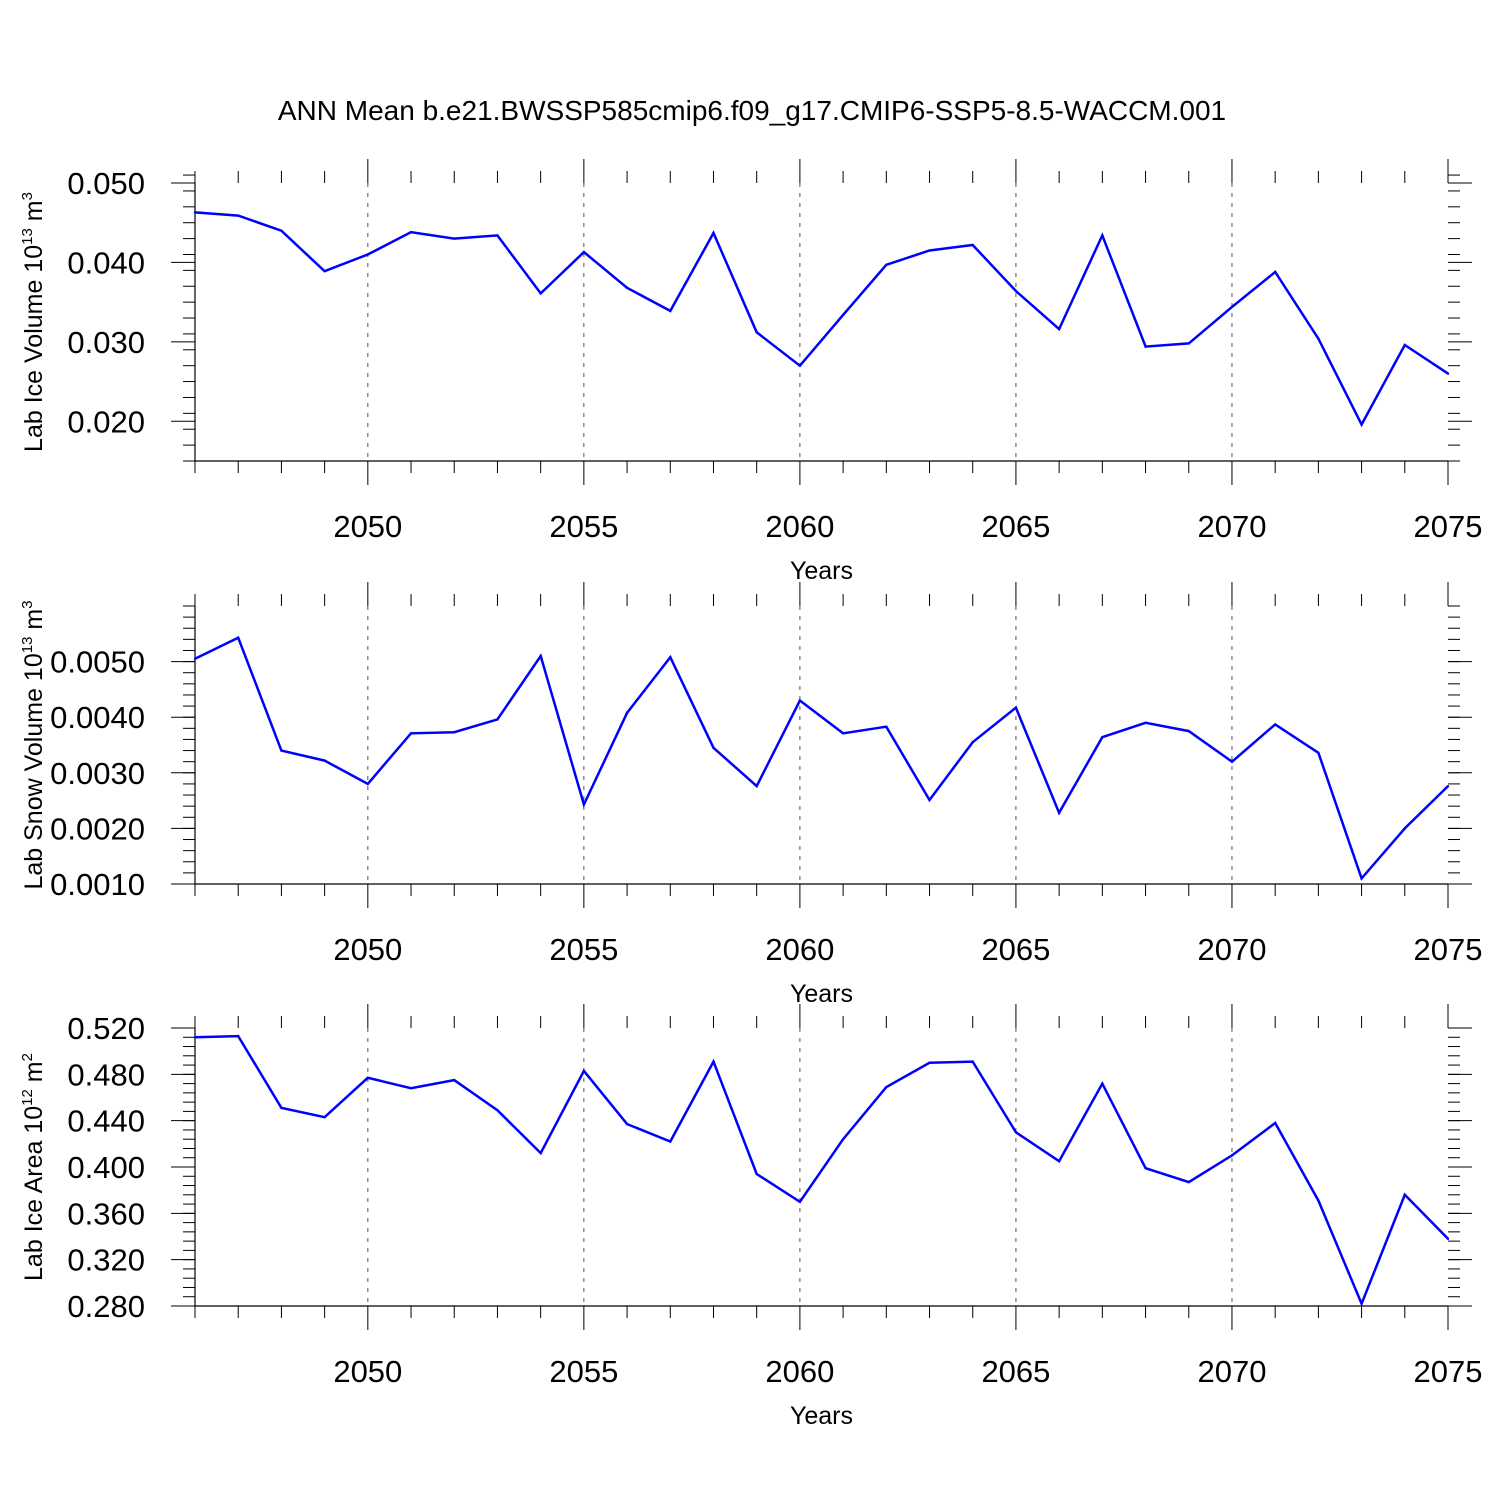 The image size is (1500, 1500). Describe the element at coordinates (33, 322) in the screenshot. I see `y-axis-label: Lab Ice Volume 1013 m3` at that location.